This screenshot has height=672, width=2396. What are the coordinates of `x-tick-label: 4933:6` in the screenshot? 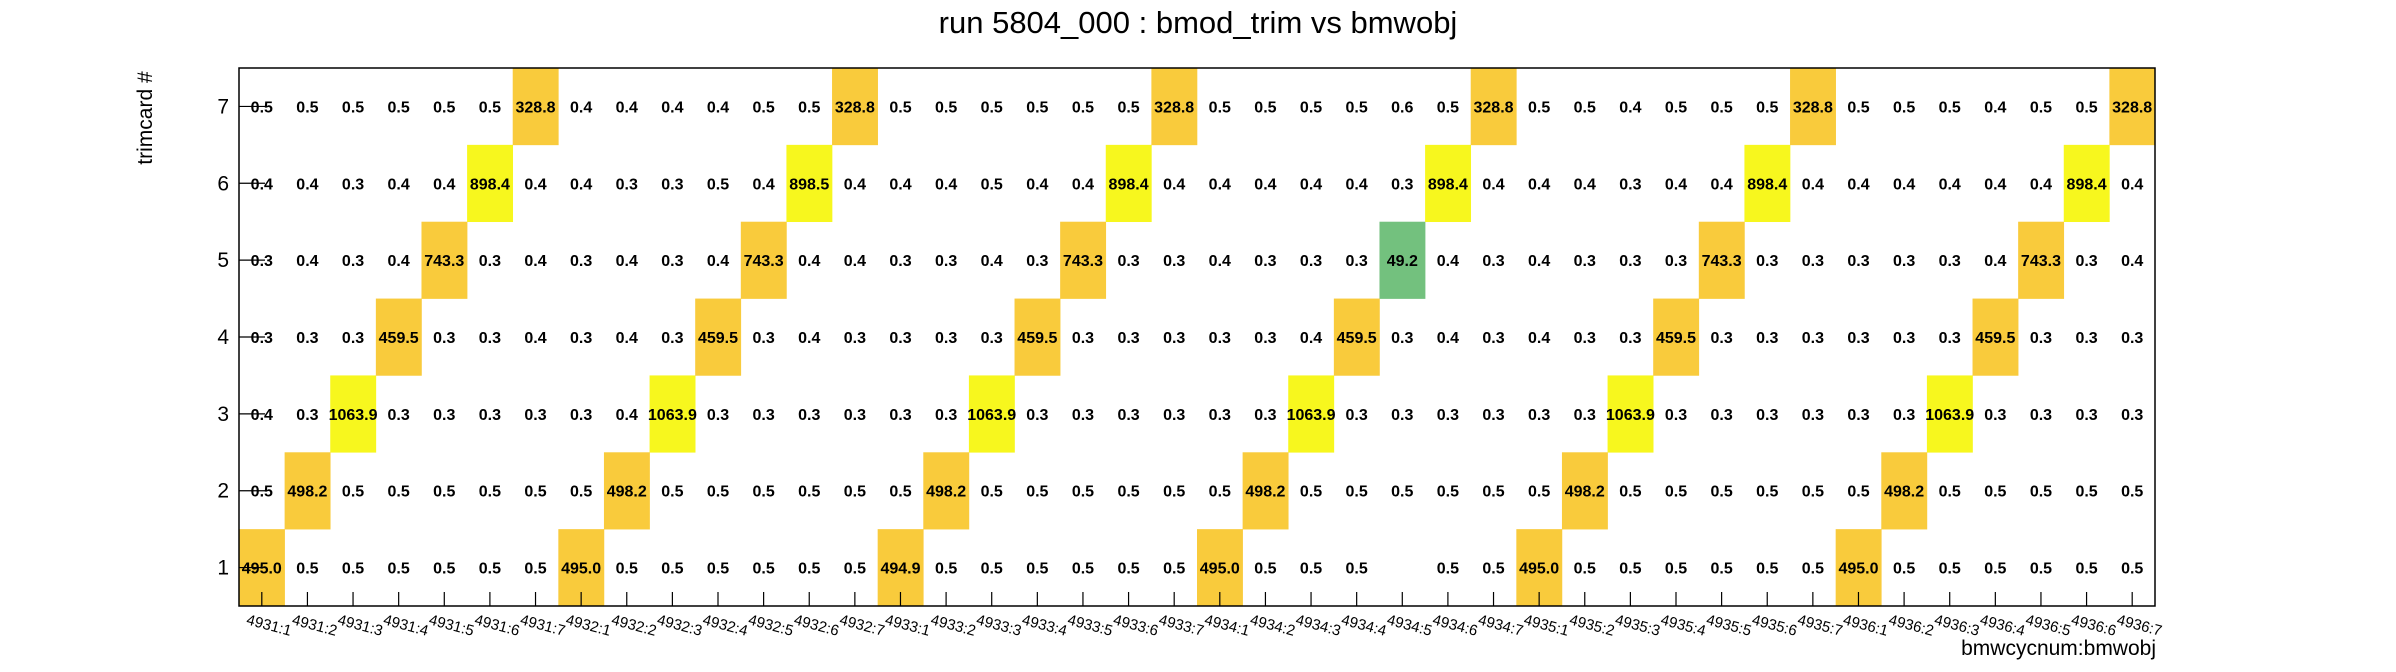 It's located at (1135, 626).